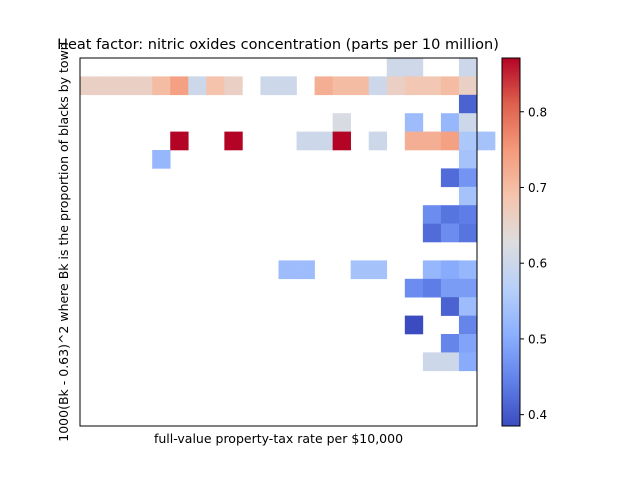 This screenshot has width=640, height=480. I want to click on colorbar-tick-label: 0.7, so click(537, 188).